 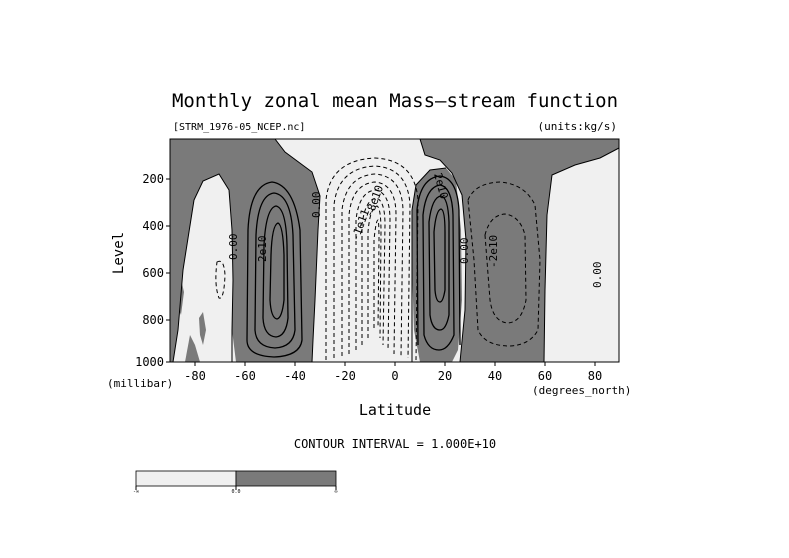 What do you see at coordinates (577, 126) in the screenshot?
I see `units-label: (units:kg/s)` at bounding box center [577, 126].